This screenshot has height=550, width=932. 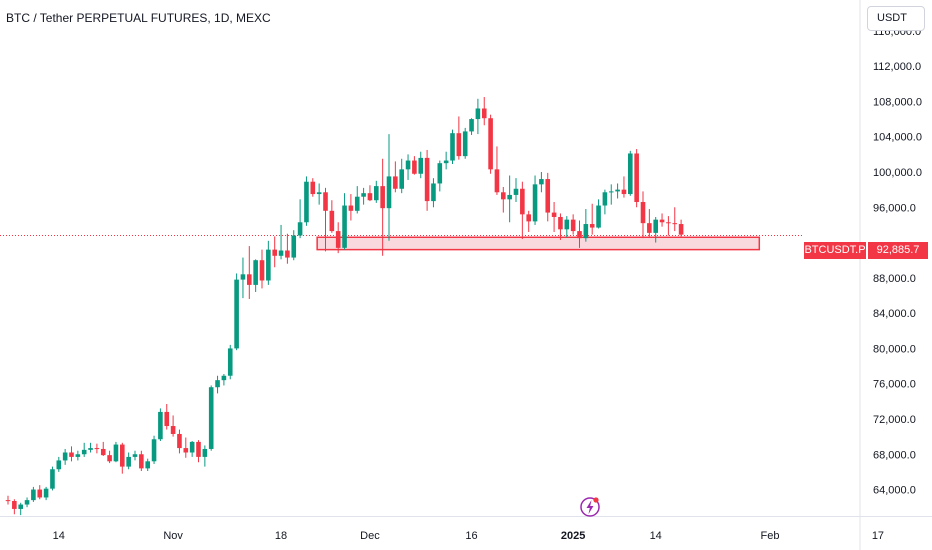 I want to click on last-price-badge: 92,885.7, so click(x=898, y=250).